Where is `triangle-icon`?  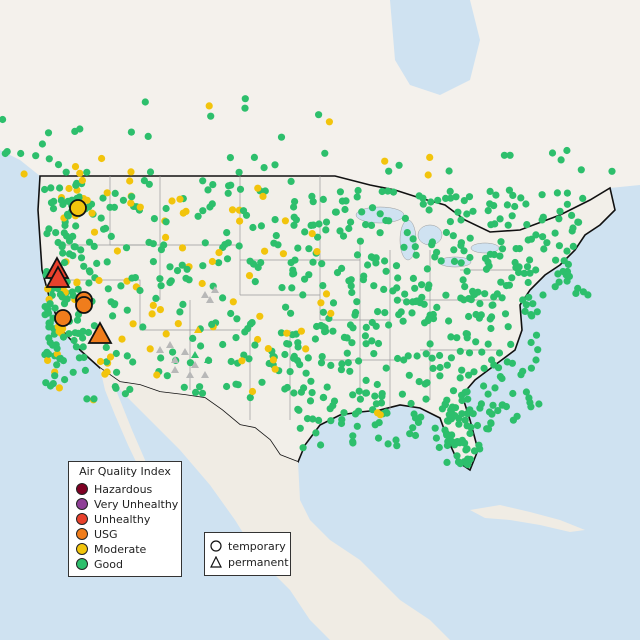 triangle-icon is located at coordinates (216, 562).